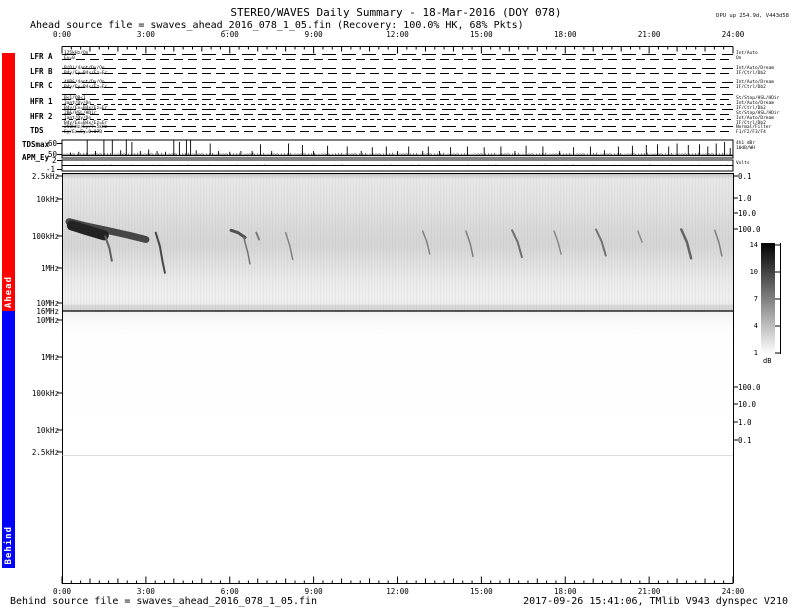  I want to click on colorbar-unit-label: dB, so click(767, 361).